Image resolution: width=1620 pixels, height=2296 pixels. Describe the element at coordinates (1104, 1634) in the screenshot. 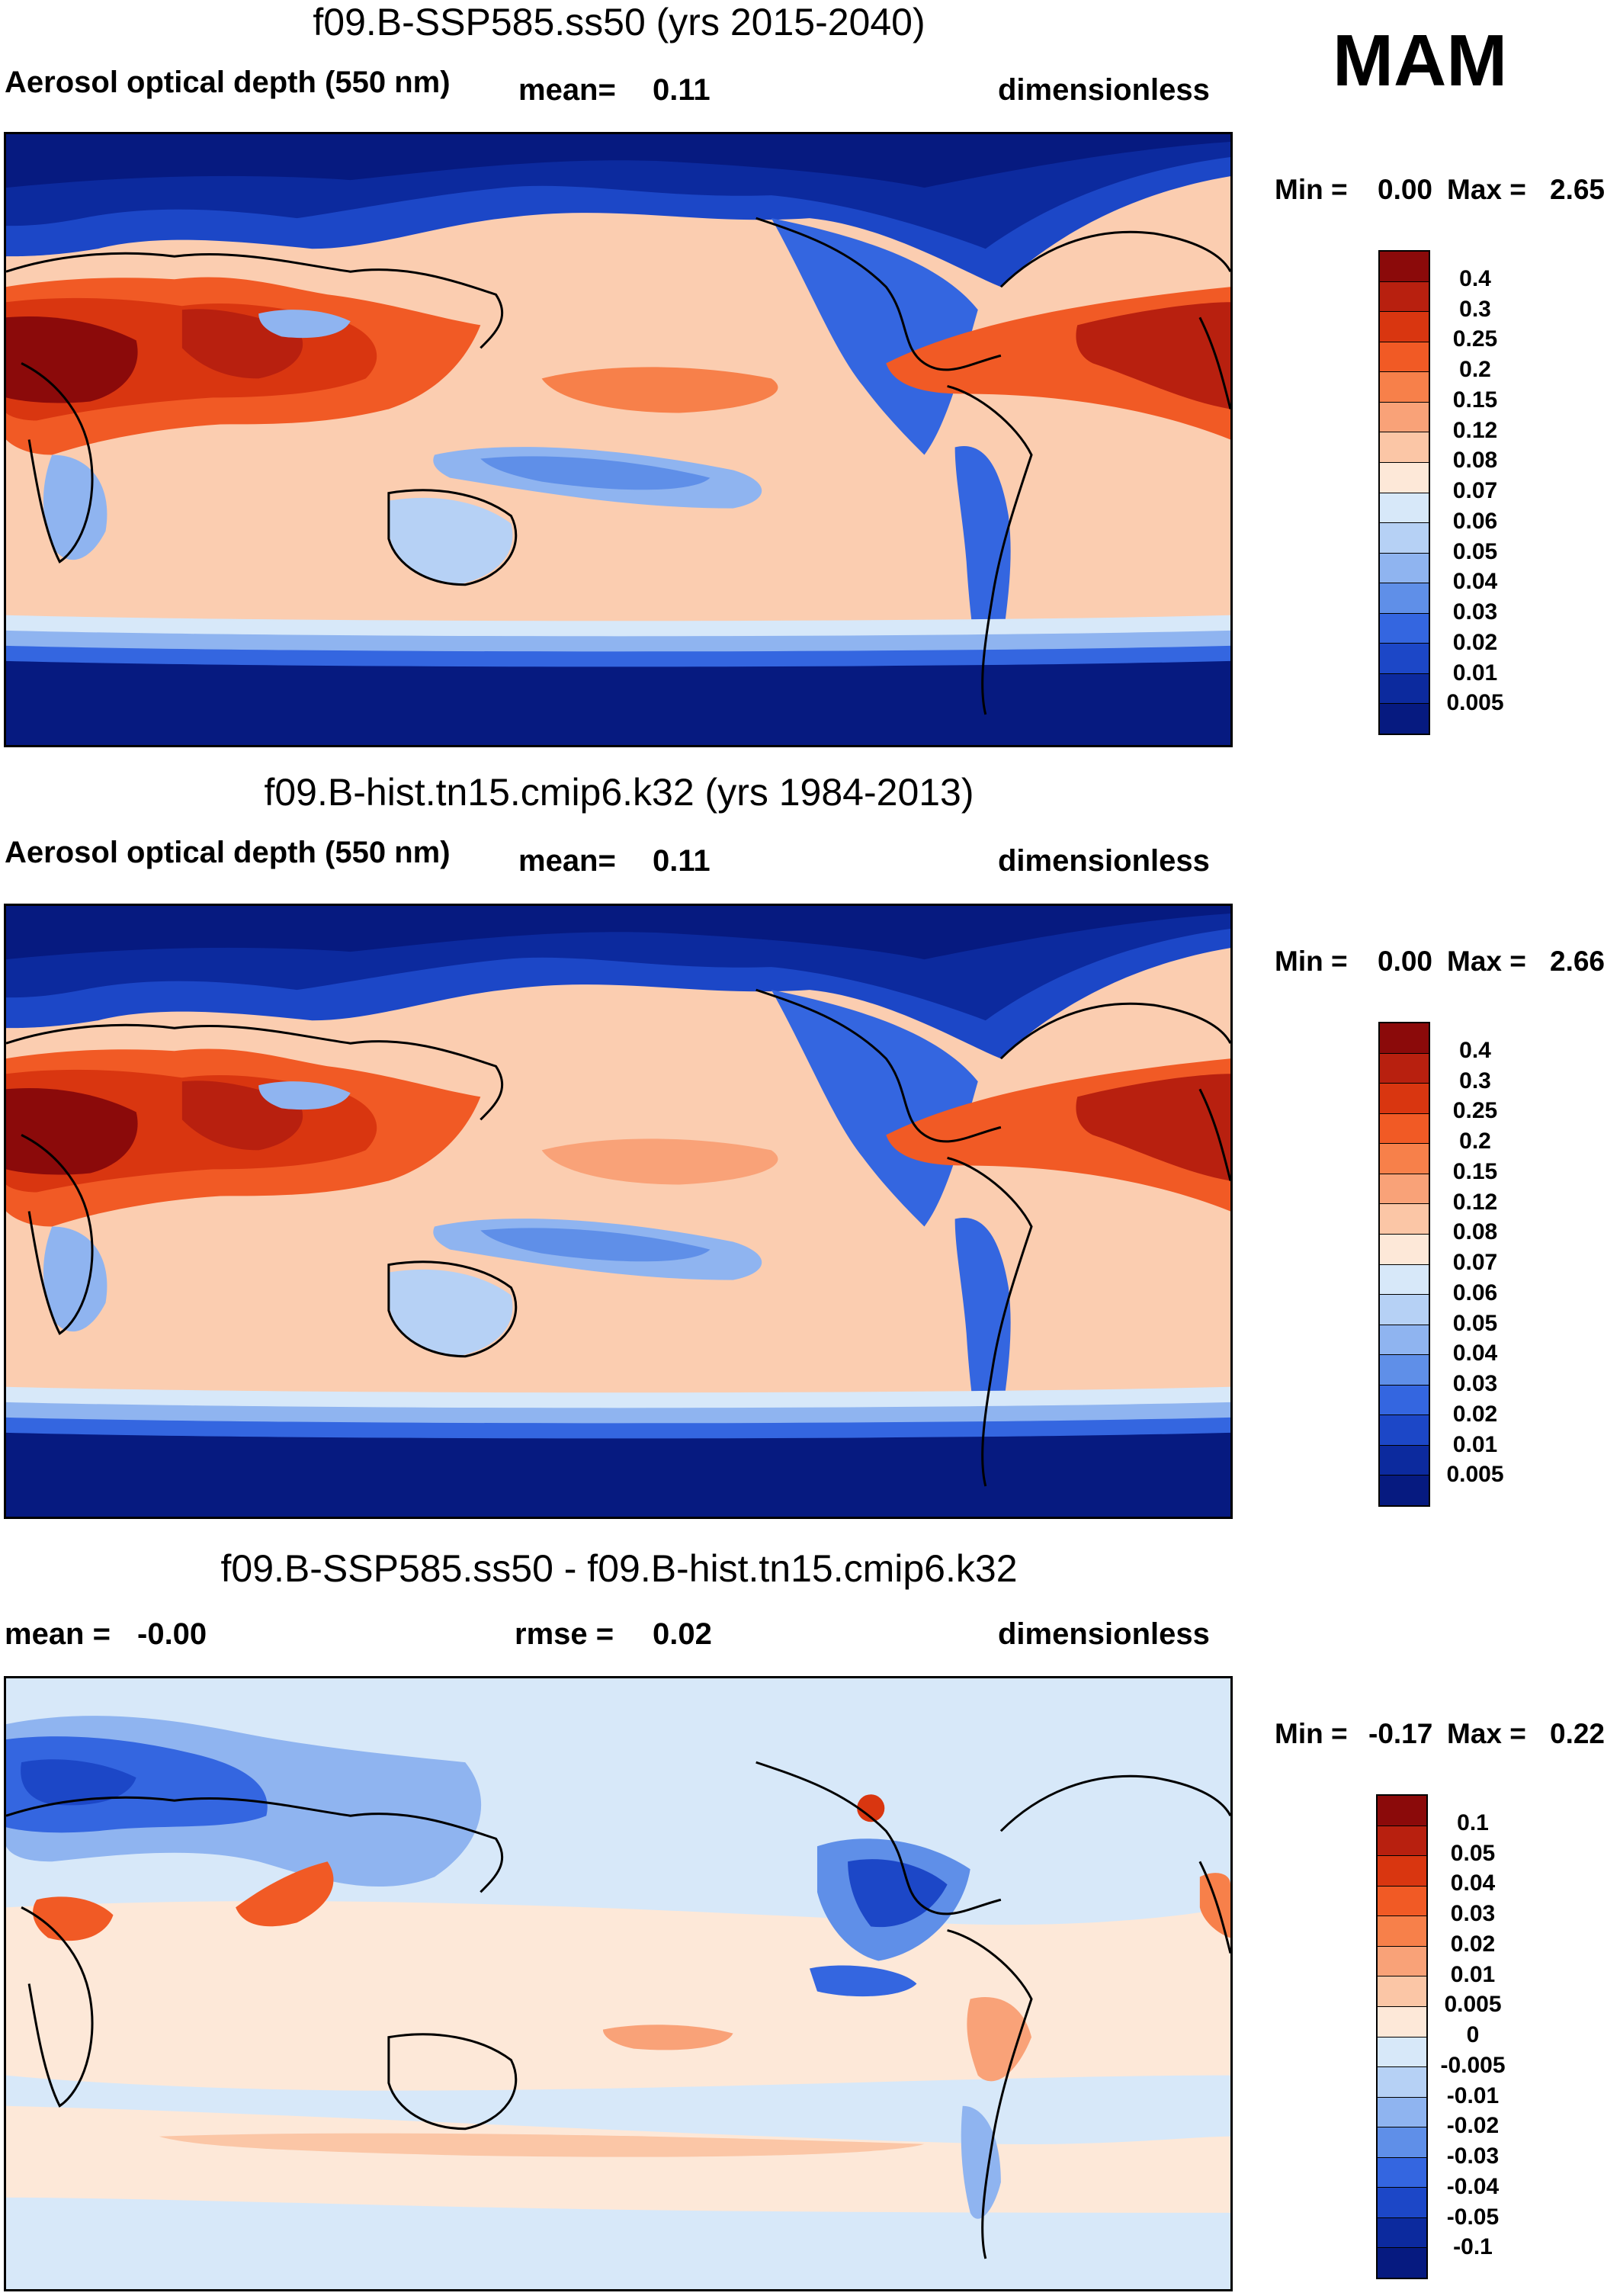

I see `panel-3-units-label: dimensionless` at that location.